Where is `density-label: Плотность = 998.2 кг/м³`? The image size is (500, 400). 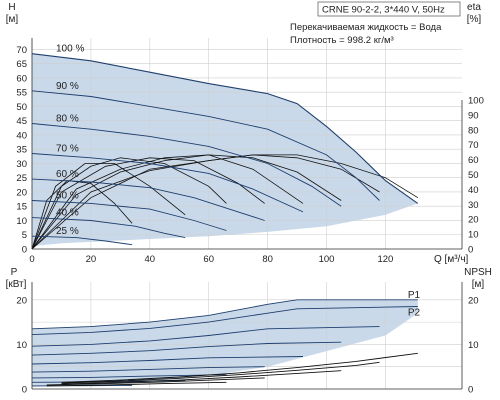 density-label: Плотность = 998.2 кг/м³ is located at coordinates (342, 40).